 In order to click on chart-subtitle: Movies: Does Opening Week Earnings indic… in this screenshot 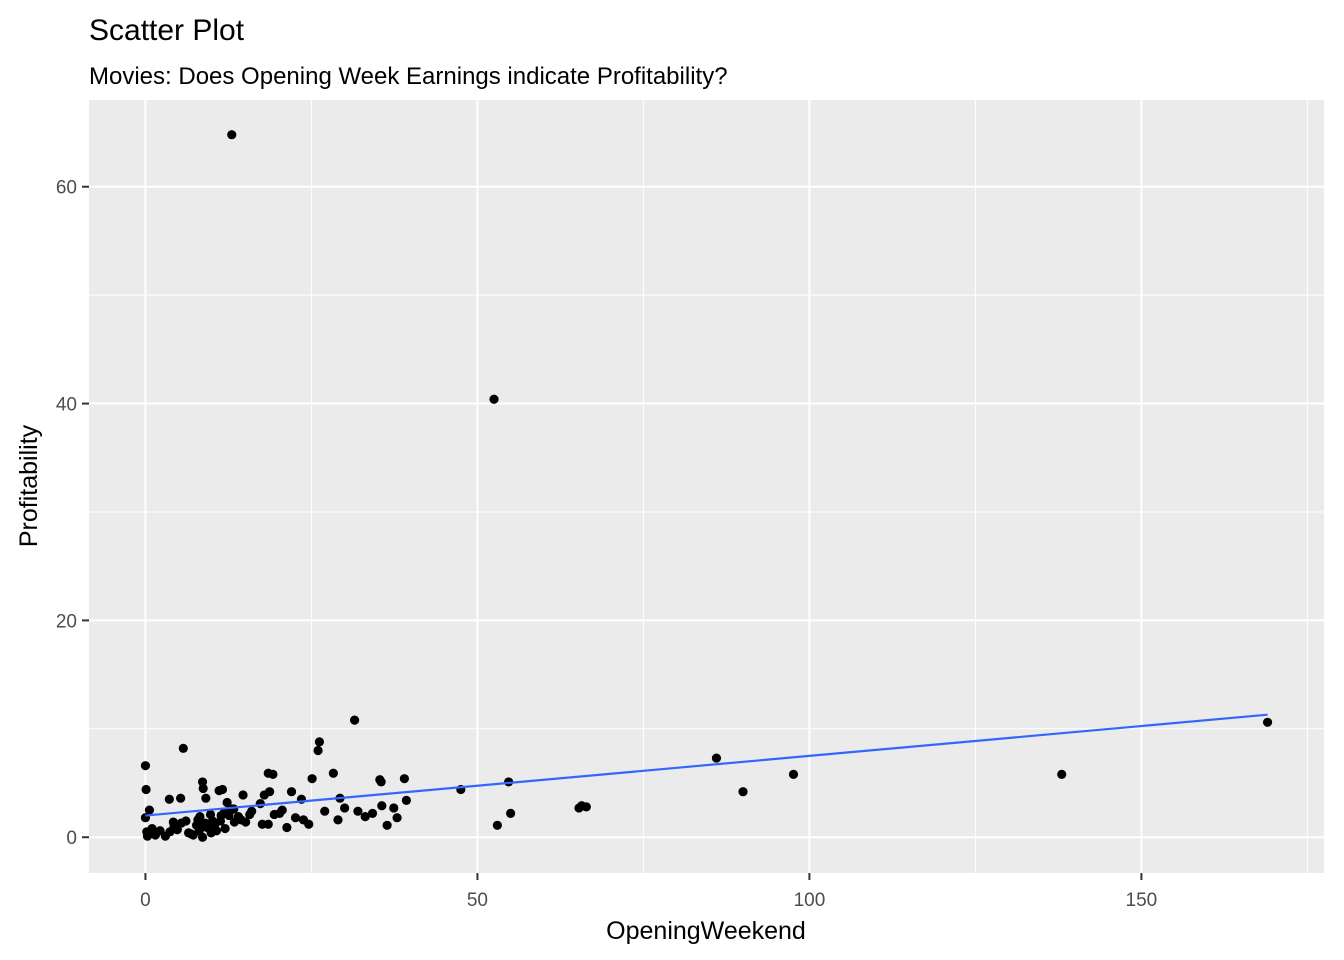, I will do `click(408, 76)`.